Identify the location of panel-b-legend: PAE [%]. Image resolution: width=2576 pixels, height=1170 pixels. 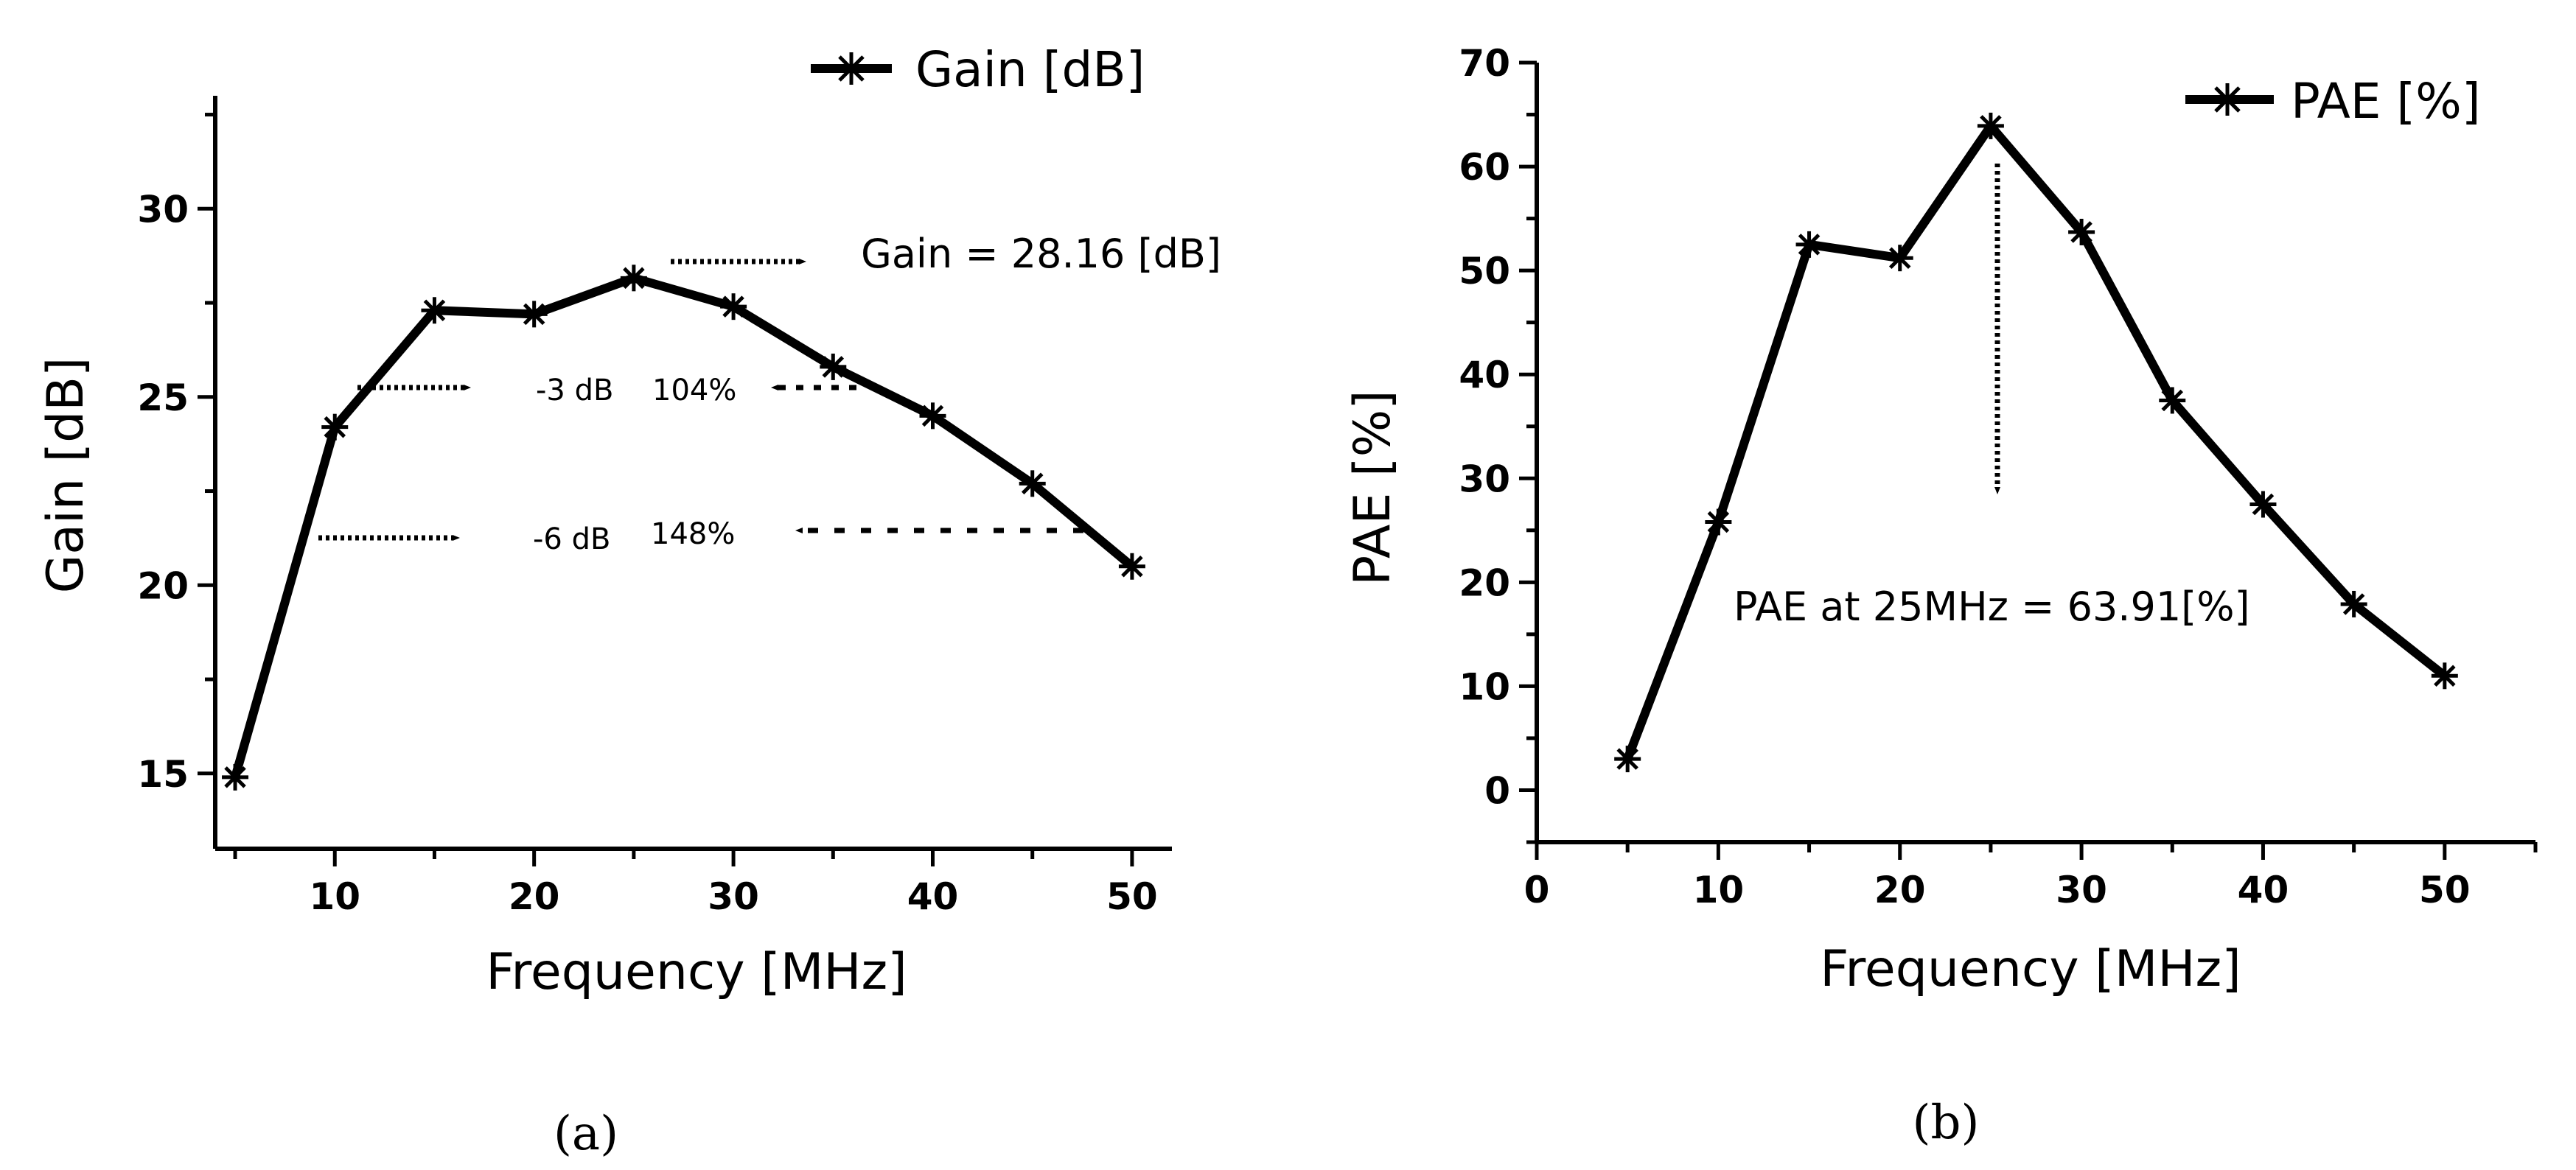
(2333, 102).